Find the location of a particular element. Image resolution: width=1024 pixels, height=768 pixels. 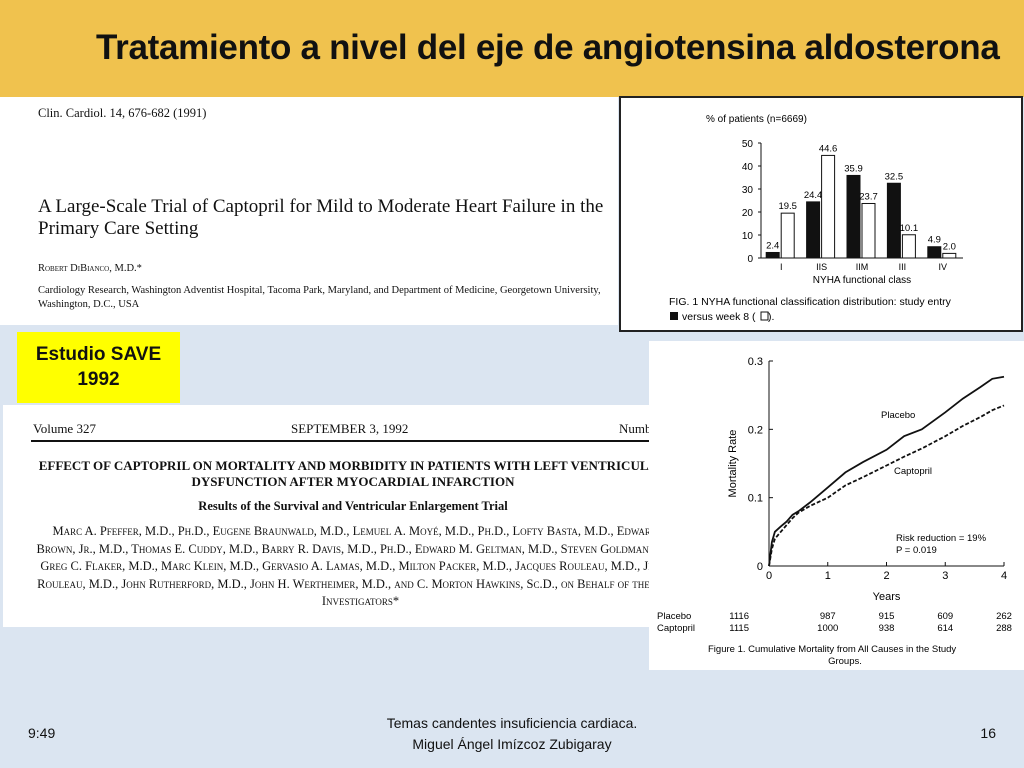

bar-value-label: 10.1 is located at coordinates (909, 228).